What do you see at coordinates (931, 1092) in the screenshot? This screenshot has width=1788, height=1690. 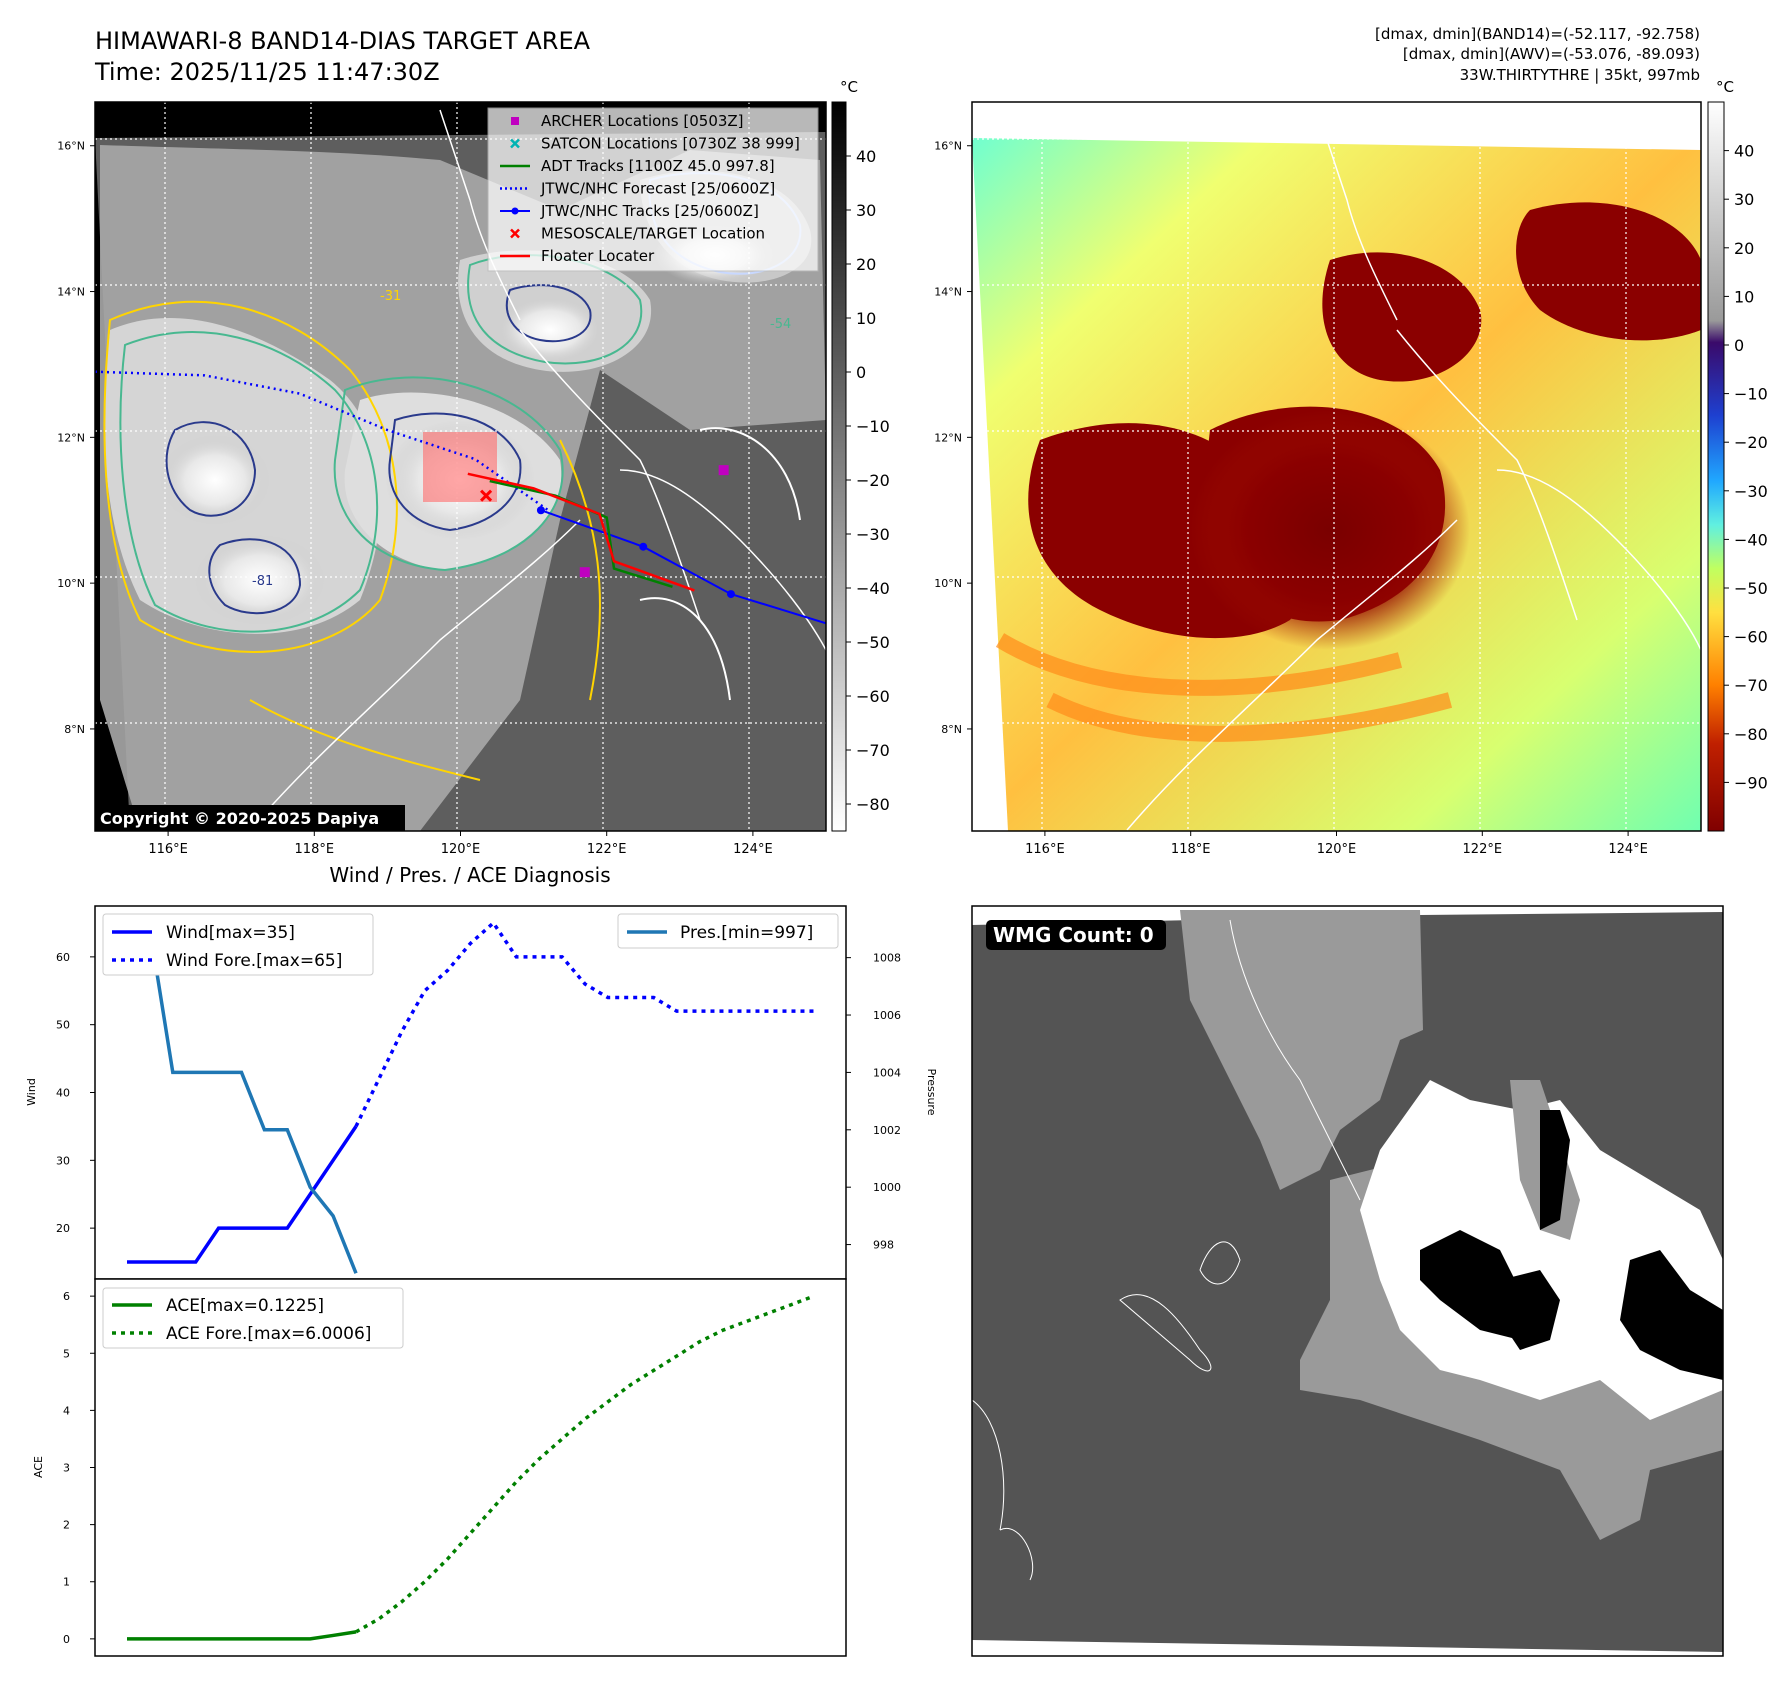 I see `pressure-axis-label: Pressure` at bounding box center [931, 1092].